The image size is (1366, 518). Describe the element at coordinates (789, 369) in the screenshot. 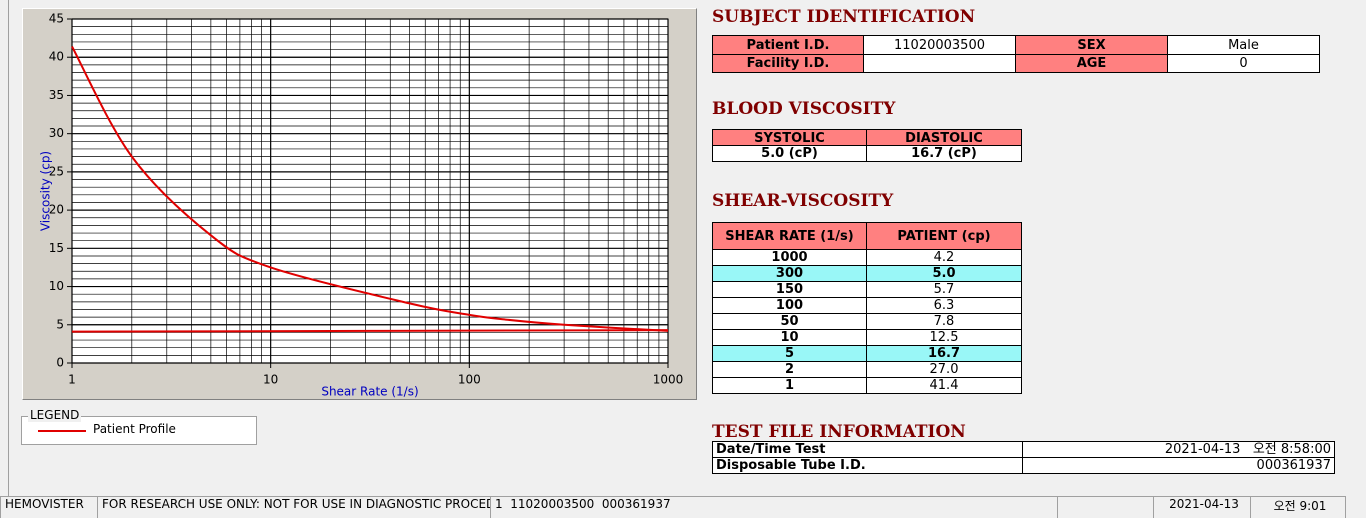

I see `cell: 2` at that location.